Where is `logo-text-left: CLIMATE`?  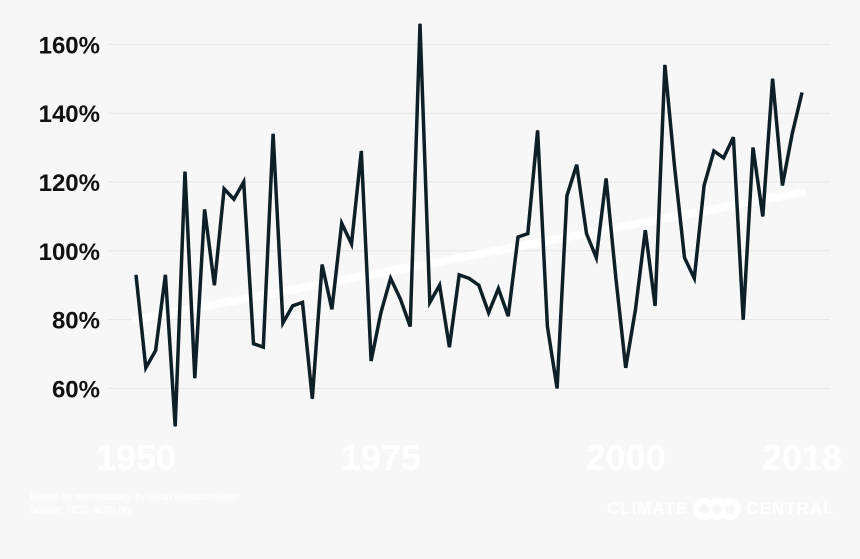
logo-text-left: CLIMATE is located at coordinates (648, 508).